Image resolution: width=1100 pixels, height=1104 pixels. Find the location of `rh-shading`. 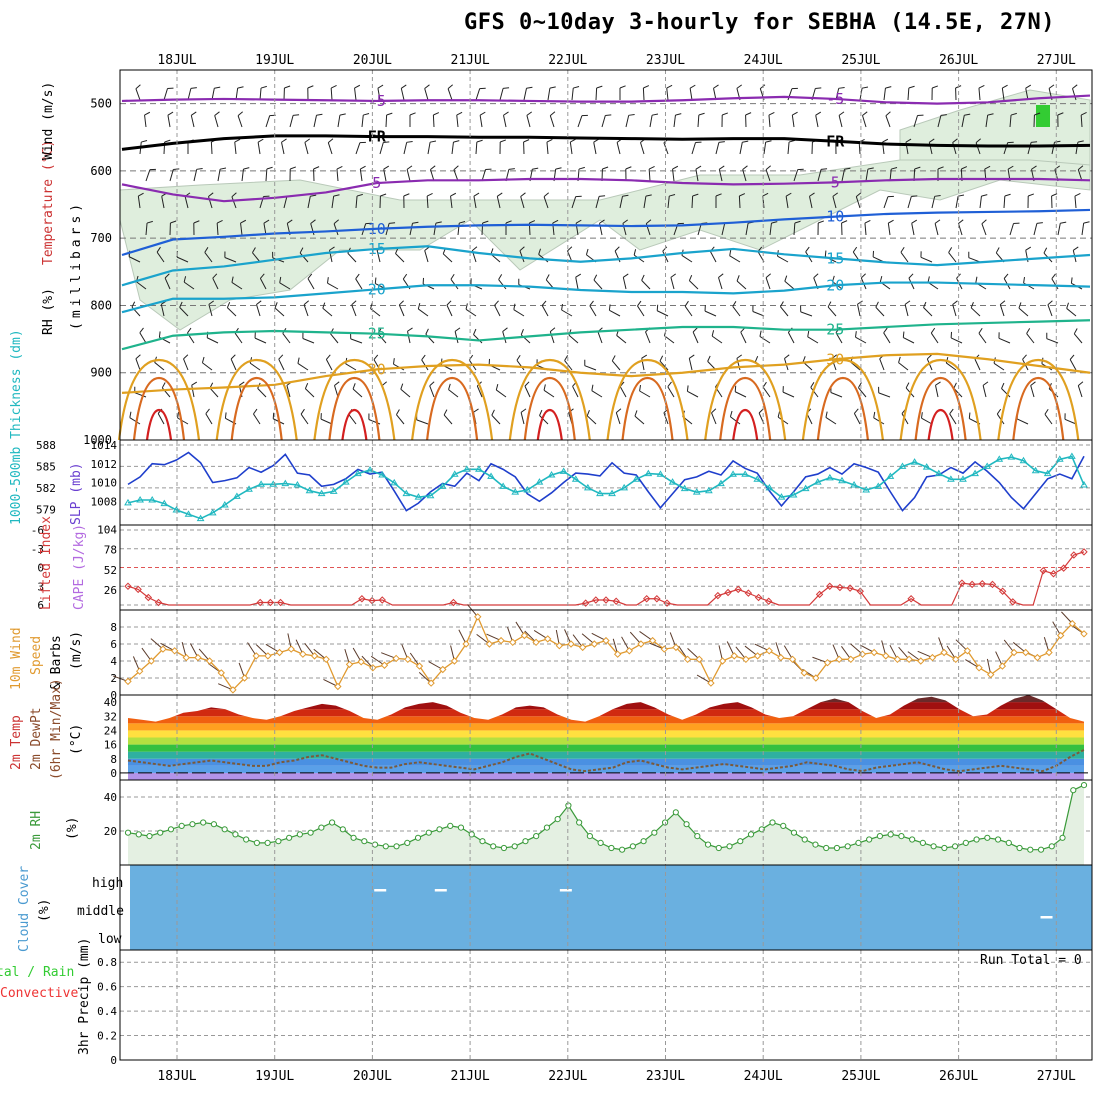

rh-shading is located at coordinates (605, 240).